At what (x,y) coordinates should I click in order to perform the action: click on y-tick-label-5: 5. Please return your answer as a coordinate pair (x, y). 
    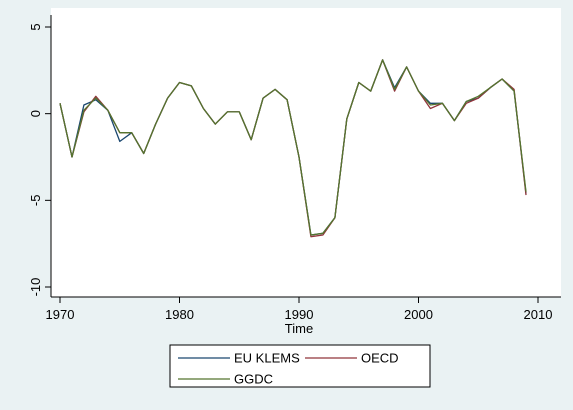
    Looking at the image, I should click on (35, 26).